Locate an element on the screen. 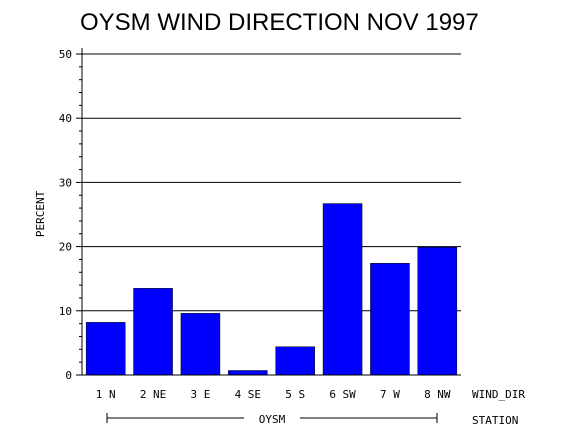  x-tick-label: 8 NW is located at coordinates (437, 394).